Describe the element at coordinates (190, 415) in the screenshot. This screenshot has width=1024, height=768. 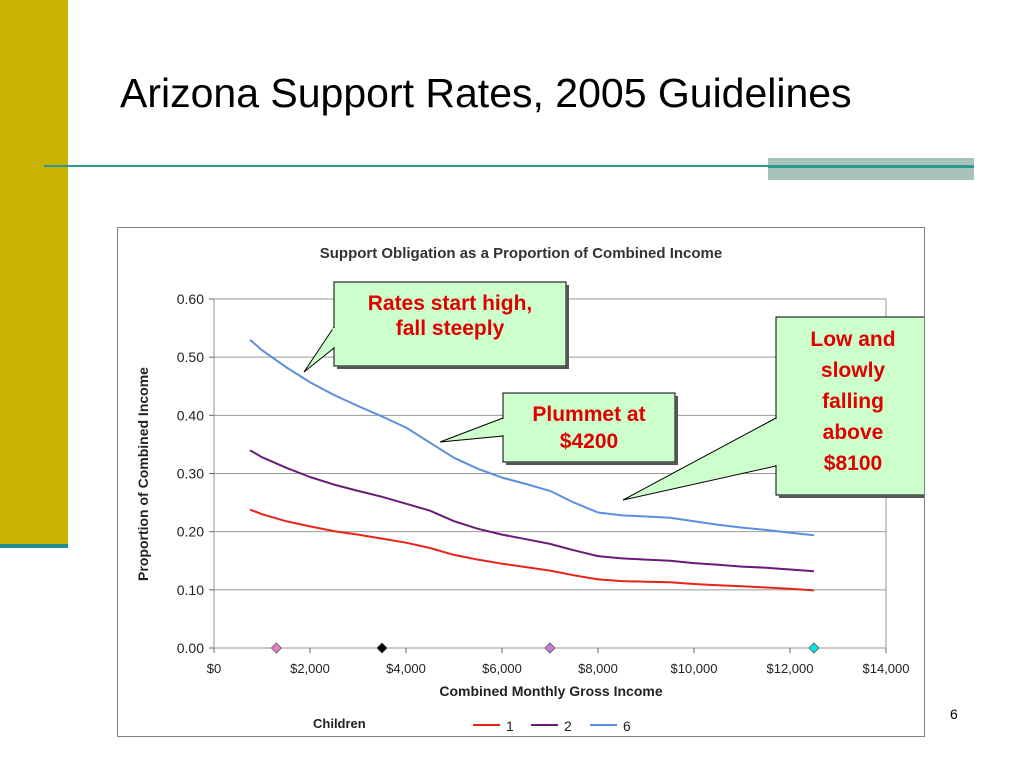
I see `y-tick-label: 0.40` at that location.